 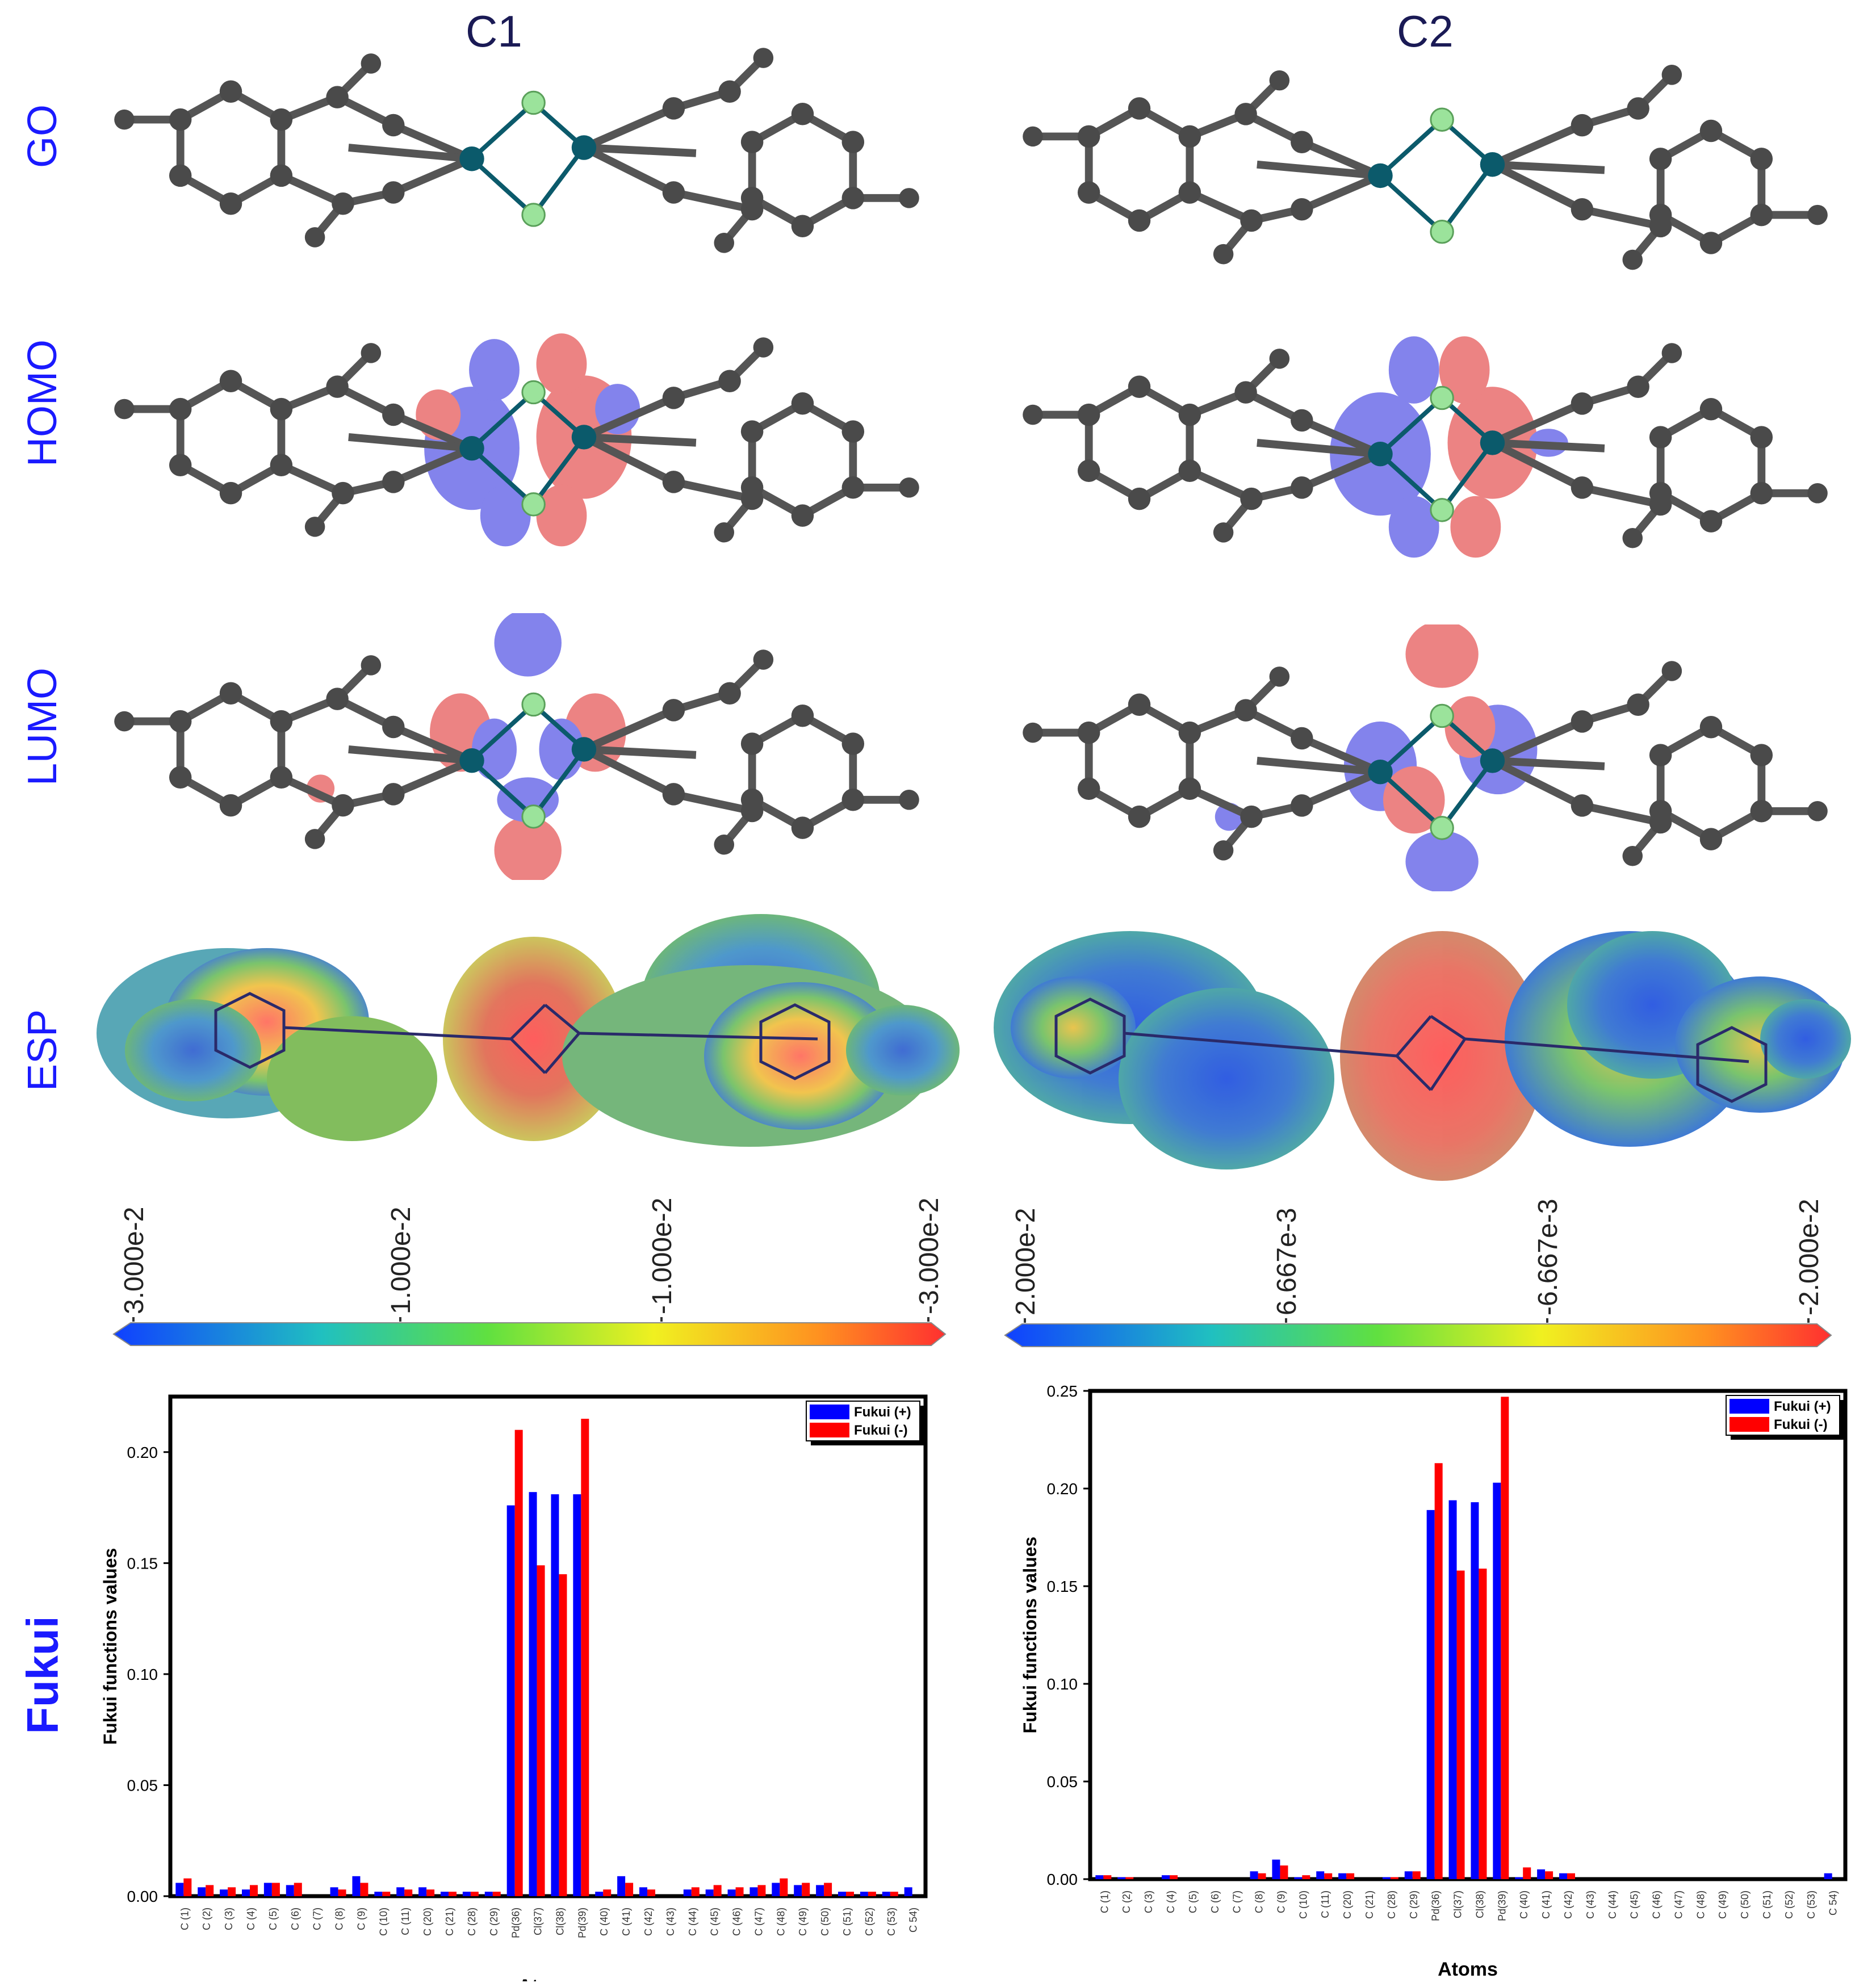 I want to click on go-structure-c2, so click(x=1425, y=153).